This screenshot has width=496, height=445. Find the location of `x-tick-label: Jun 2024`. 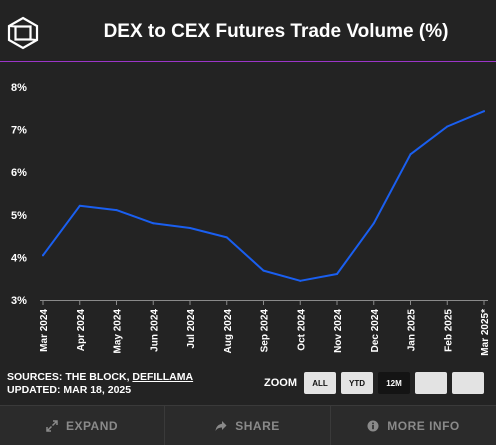

x-tick-label: Jun 2024 is located at coordinates (154, 330).